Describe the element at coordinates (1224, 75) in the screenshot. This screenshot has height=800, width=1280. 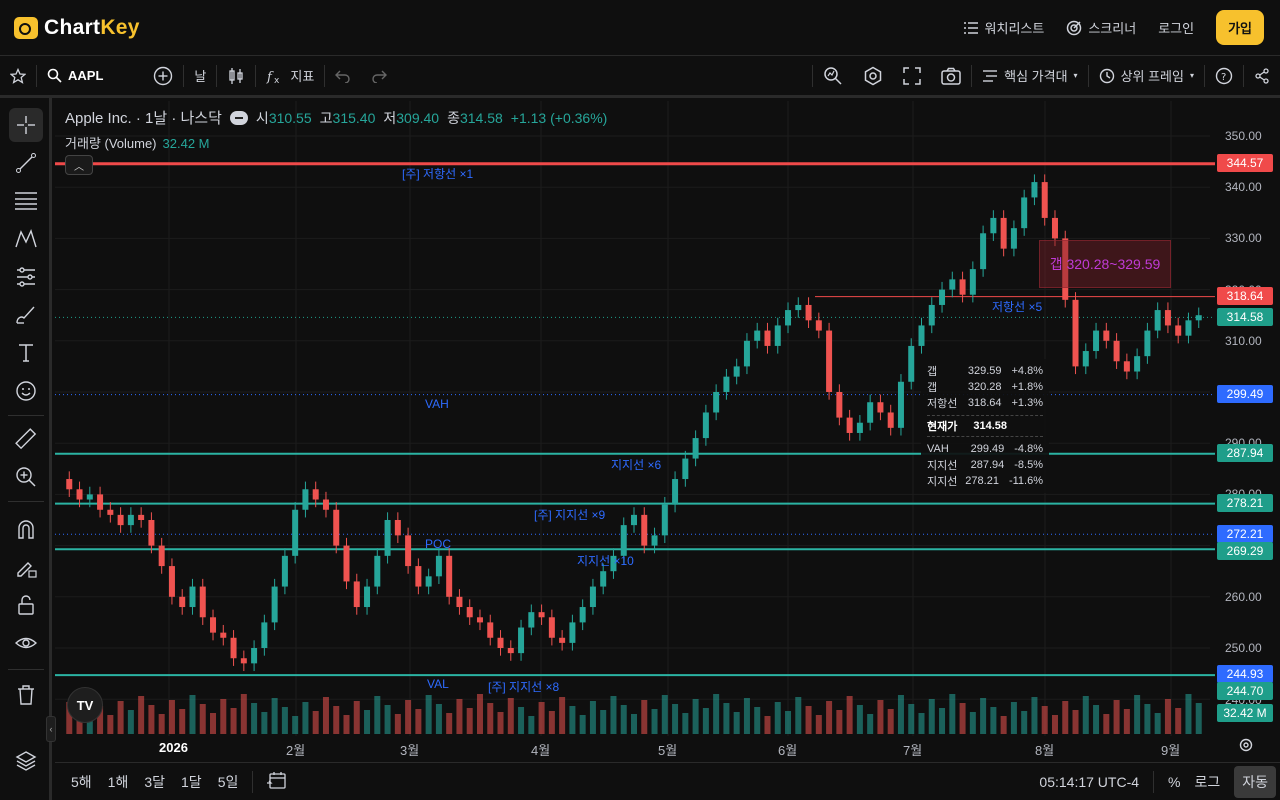
I see `help-button: ?` at that location.